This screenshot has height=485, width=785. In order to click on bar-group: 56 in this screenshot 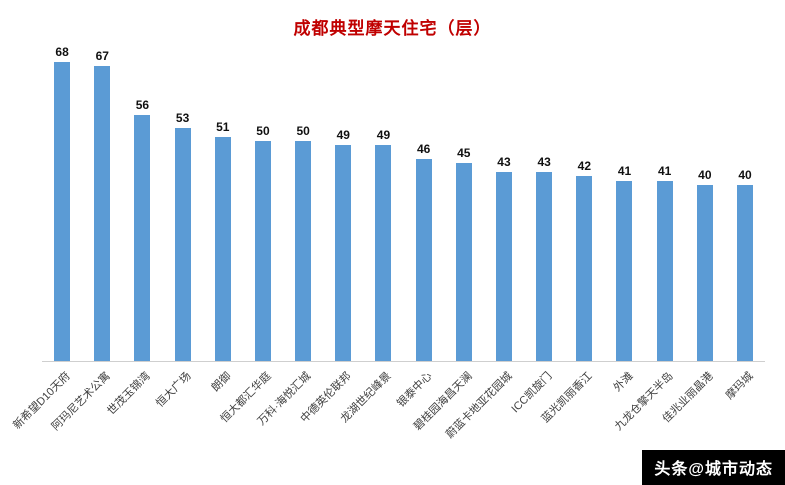, I will do `click(142, 229)`.